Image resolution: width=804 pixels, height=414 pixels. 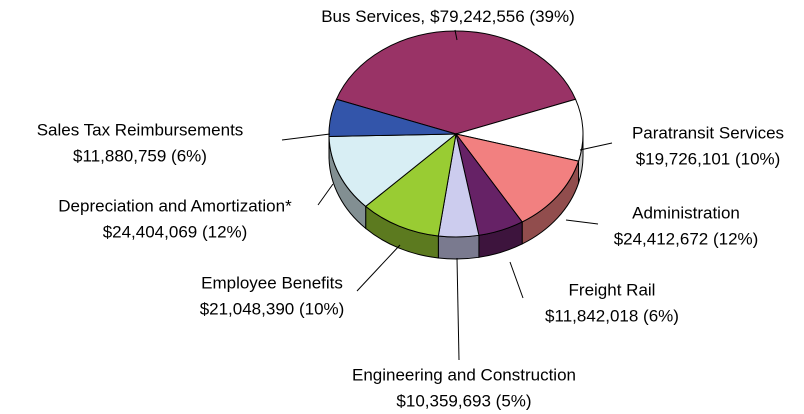 What do you see at coordinates (272, 282) in the screenshot?
I see `category-label: Employee Benefits` at bounding box center [272, 282].